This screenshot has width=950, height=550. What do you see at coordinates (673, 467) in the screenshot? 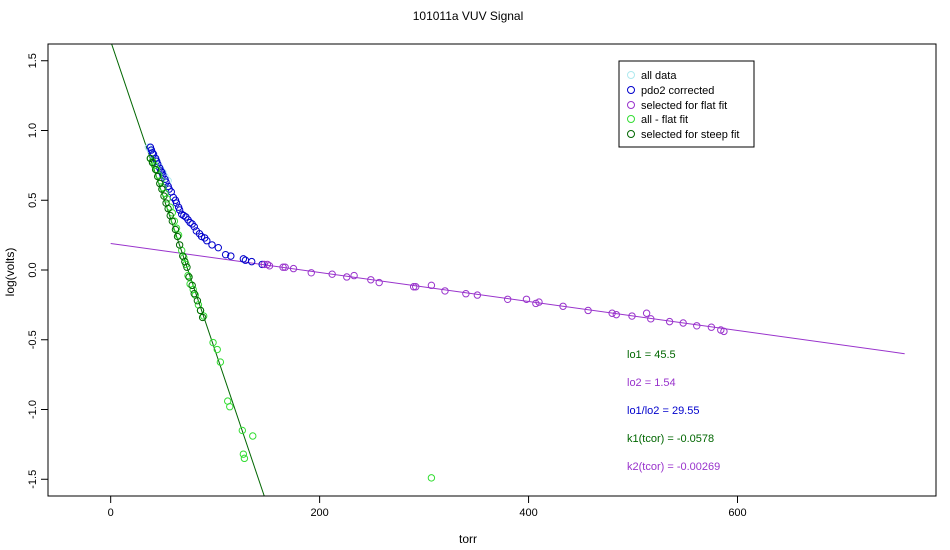
I see `annotation-k2: k2(tcor) = -0.00269` at bounding box center [673, 467].